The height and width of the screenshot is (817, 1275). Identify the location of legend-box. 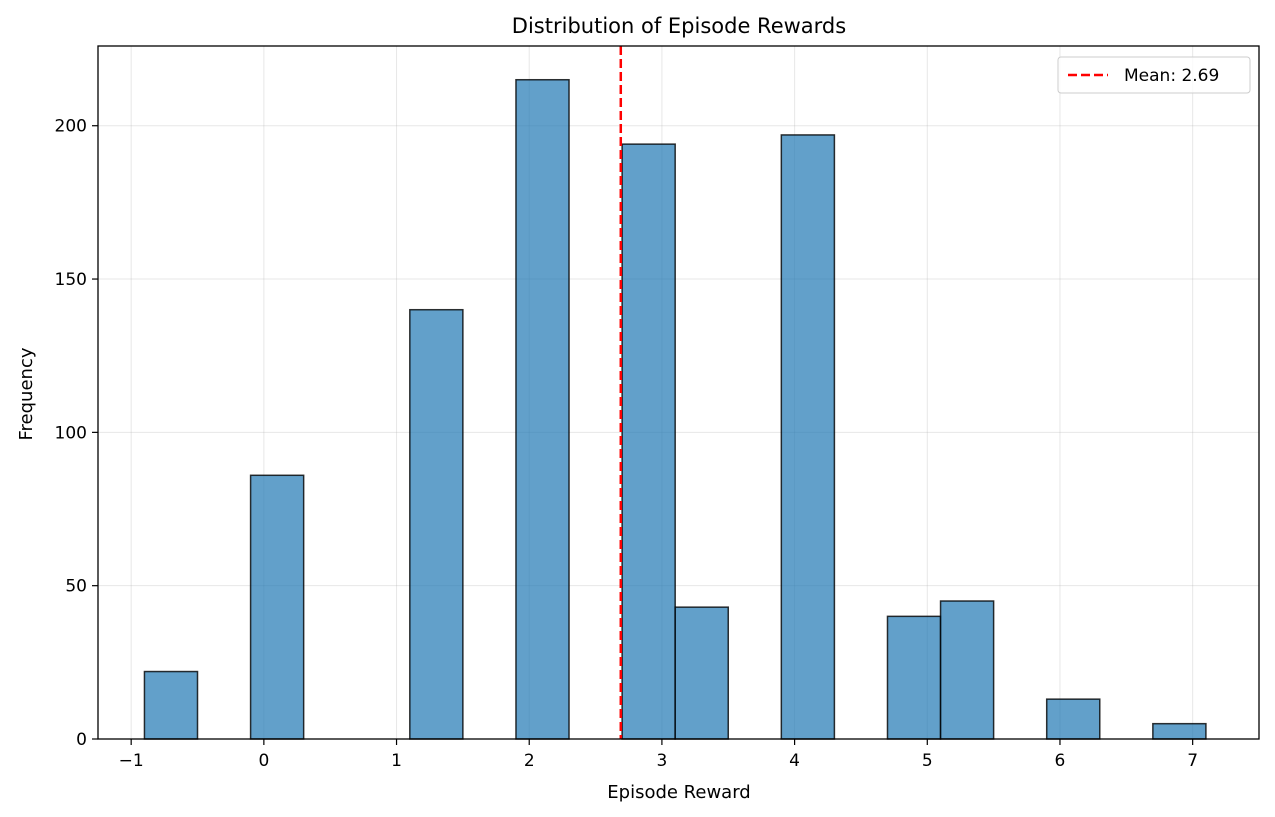
(1154, 75).